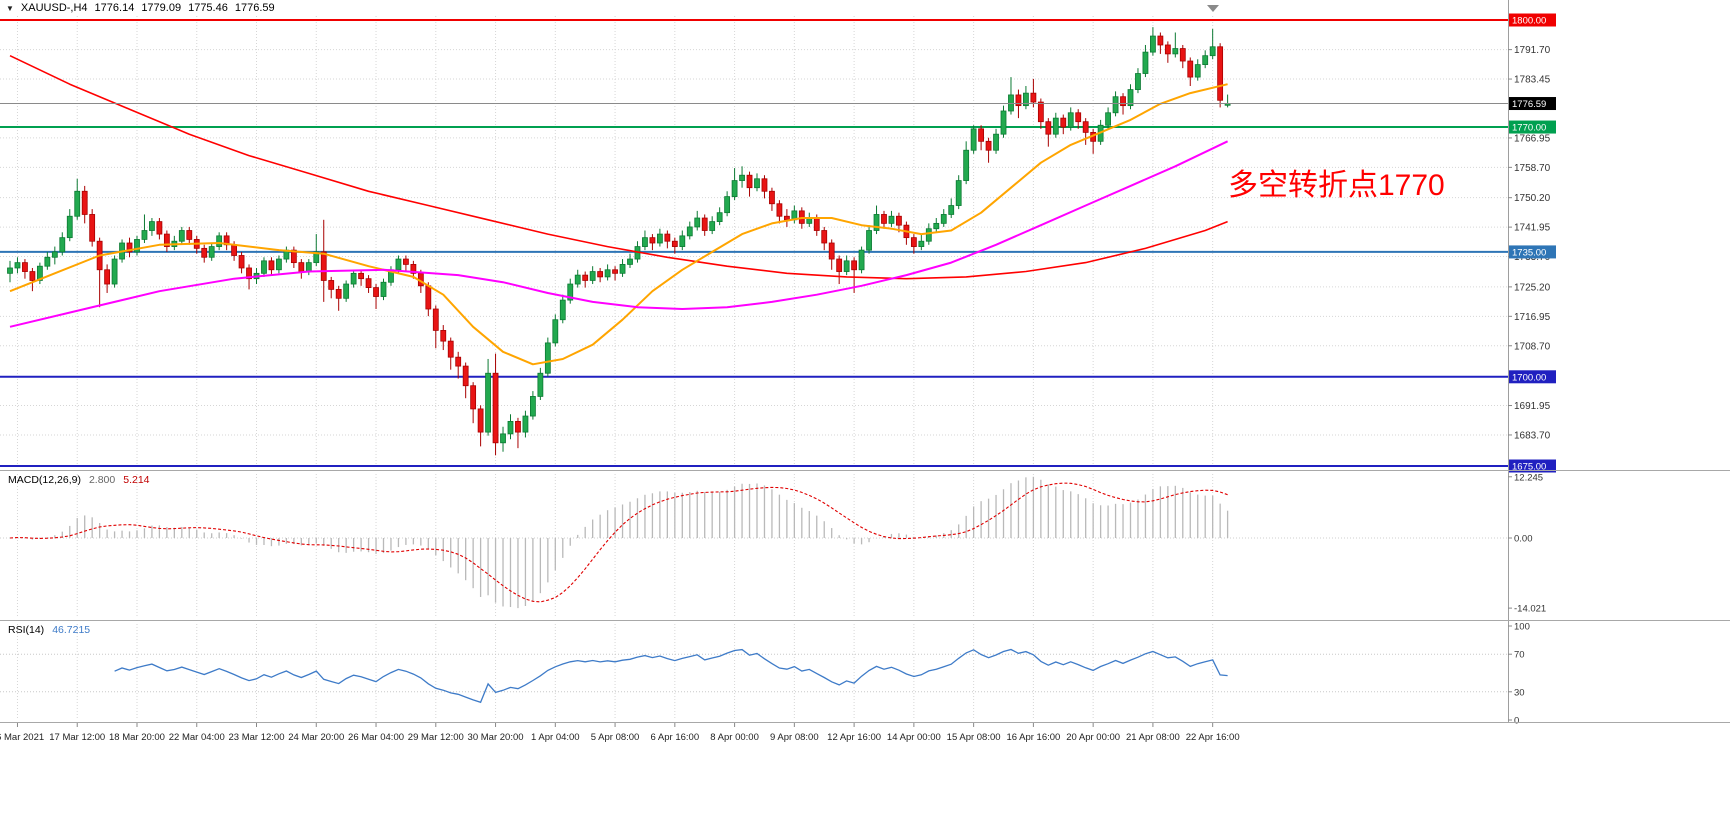 The image size is (1730, 832). Describe the element at coordinates (1532, 287) in the screenshot. I see `price-axis-label: 1725.20` at that location.